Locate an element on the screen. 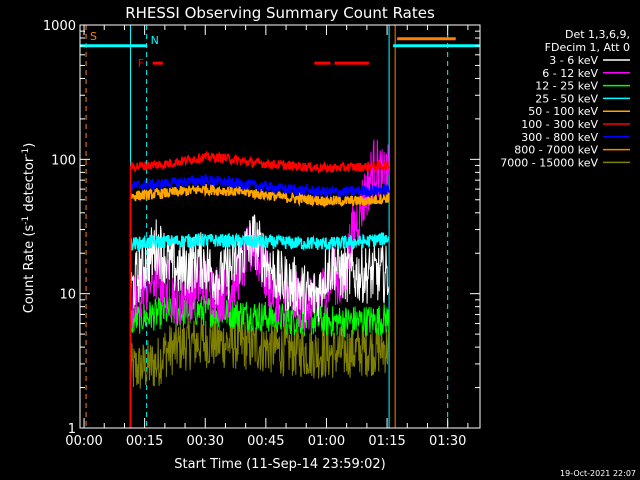 This screenshot has height=480, width=640. legend-label: 6 - 12 keV is located at coordinates (570, 73).